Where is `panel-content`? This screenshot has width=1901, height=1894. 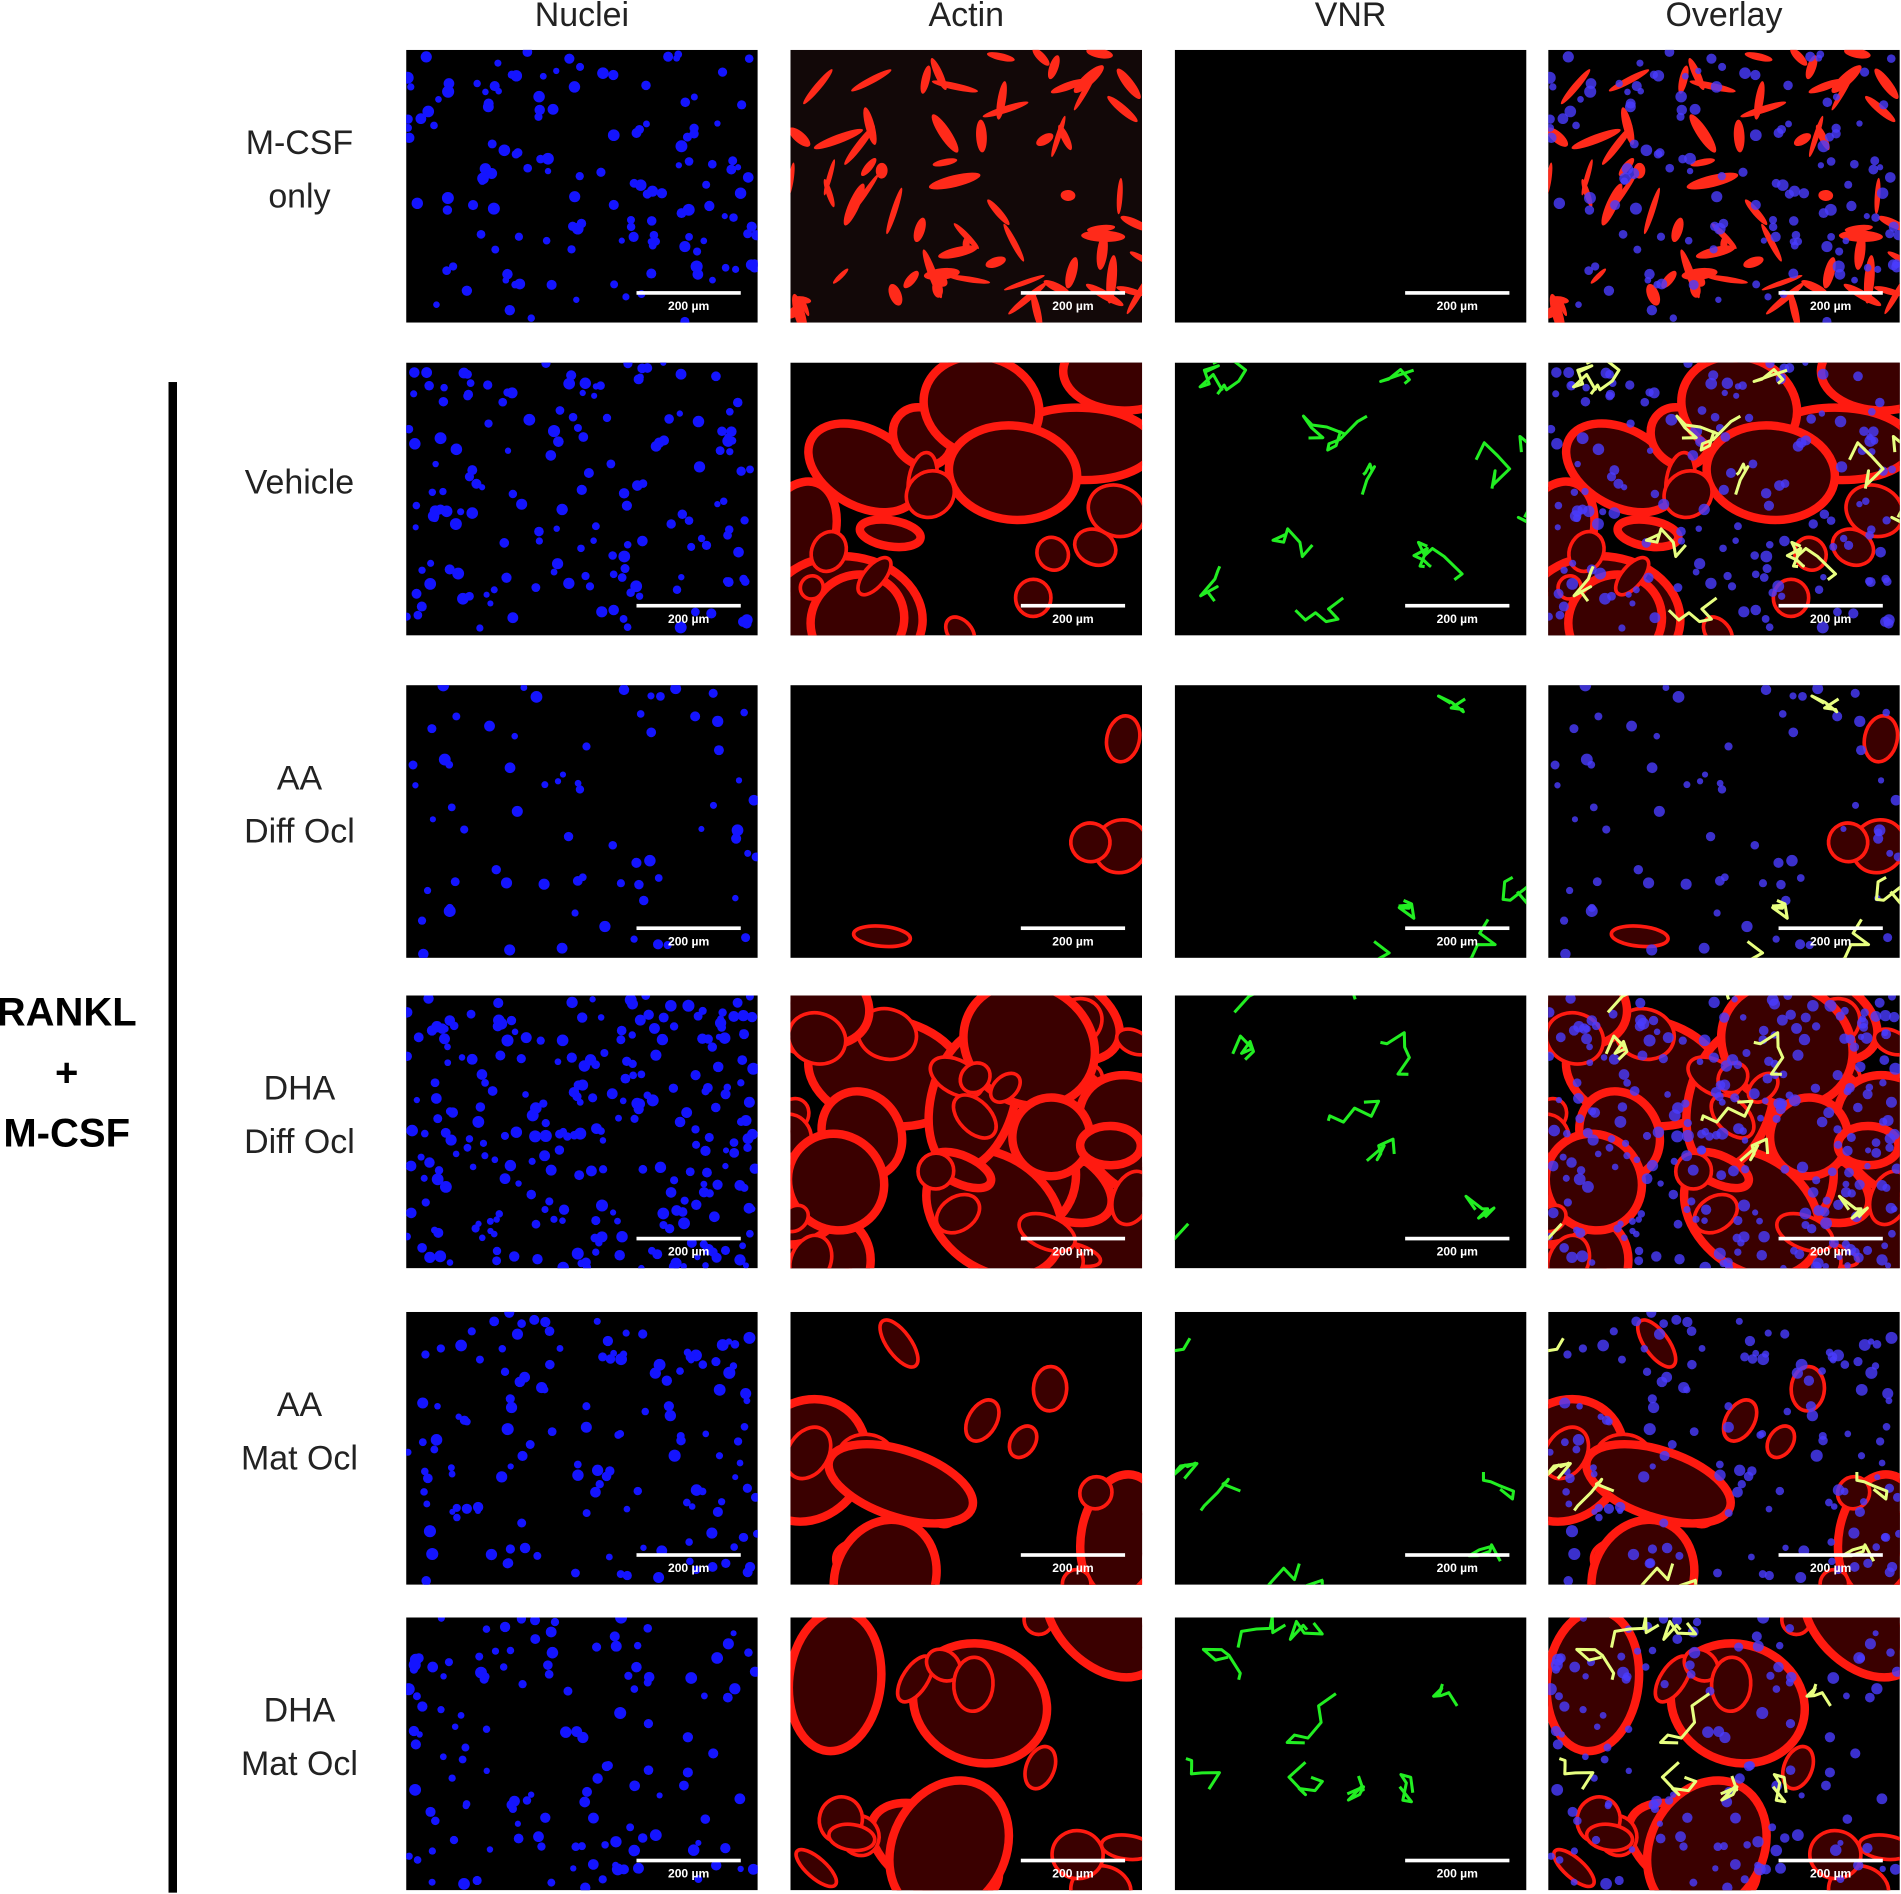 panel-content is located at coordinates (582, 186).